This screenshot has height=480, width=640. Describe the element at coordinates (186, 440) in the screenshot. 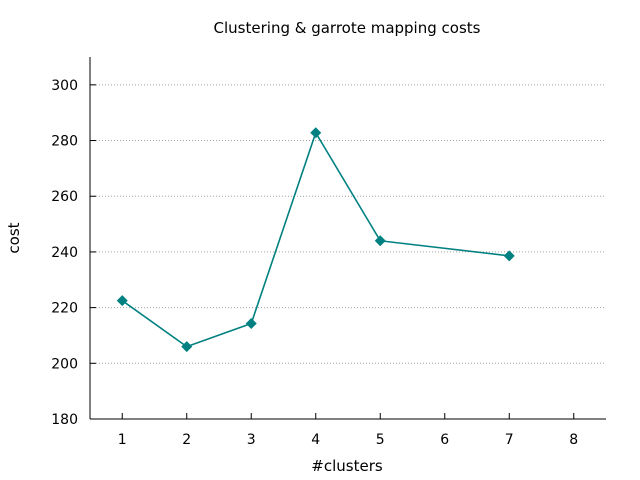

I see `x-tick-label: 2` at that location.